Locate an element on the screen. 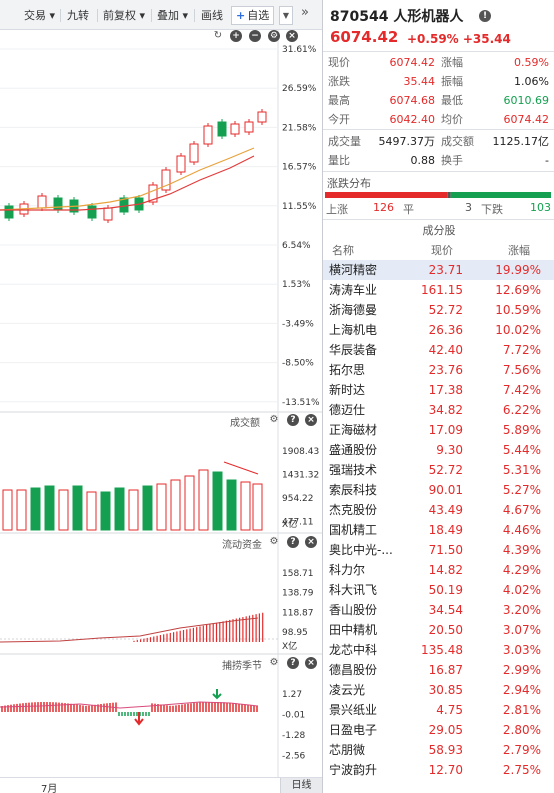 The height and width of the screenshot is (793, 554). constituent-row: 宁波韵升 12.70 2.75% is located at coordinates (438, 770).